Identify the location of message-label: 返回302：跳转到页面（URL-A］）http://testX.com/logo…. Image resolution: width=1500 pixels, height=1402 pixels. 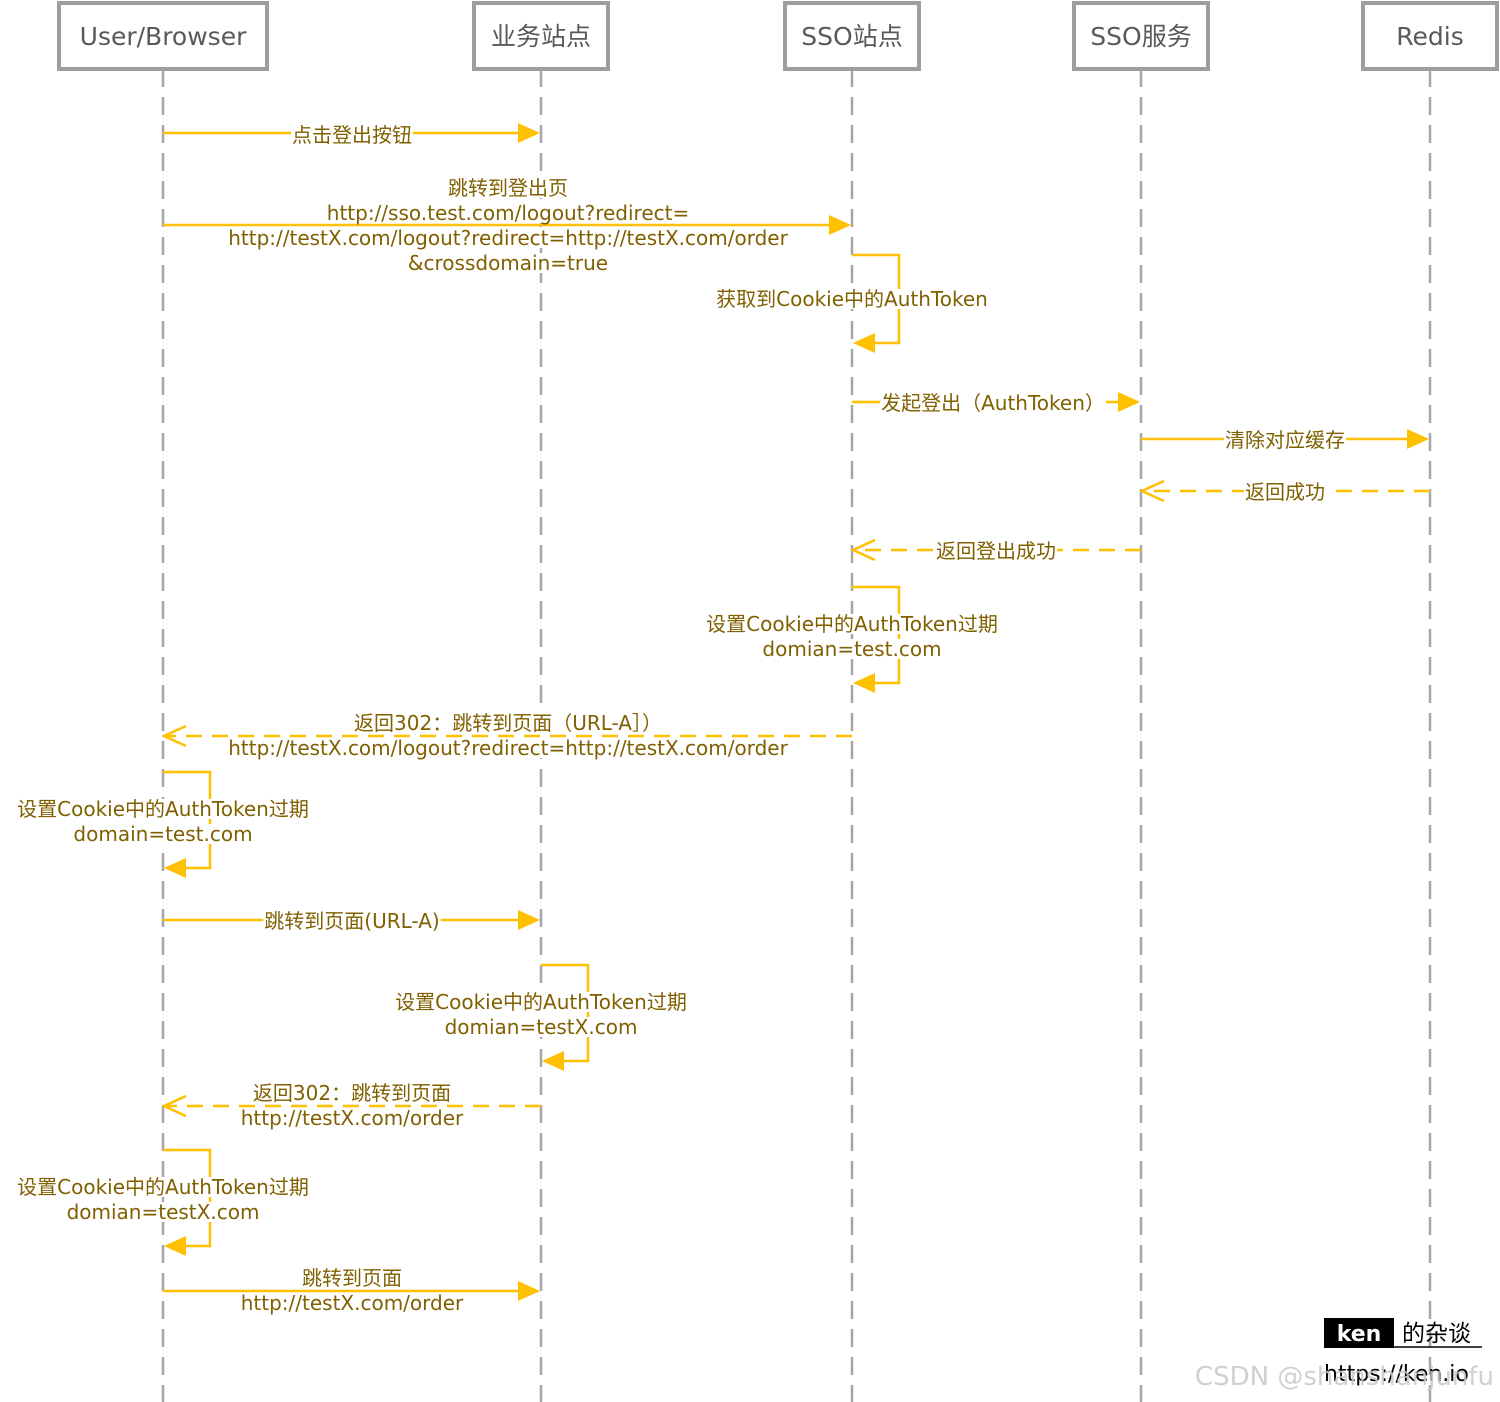
(508, 735).